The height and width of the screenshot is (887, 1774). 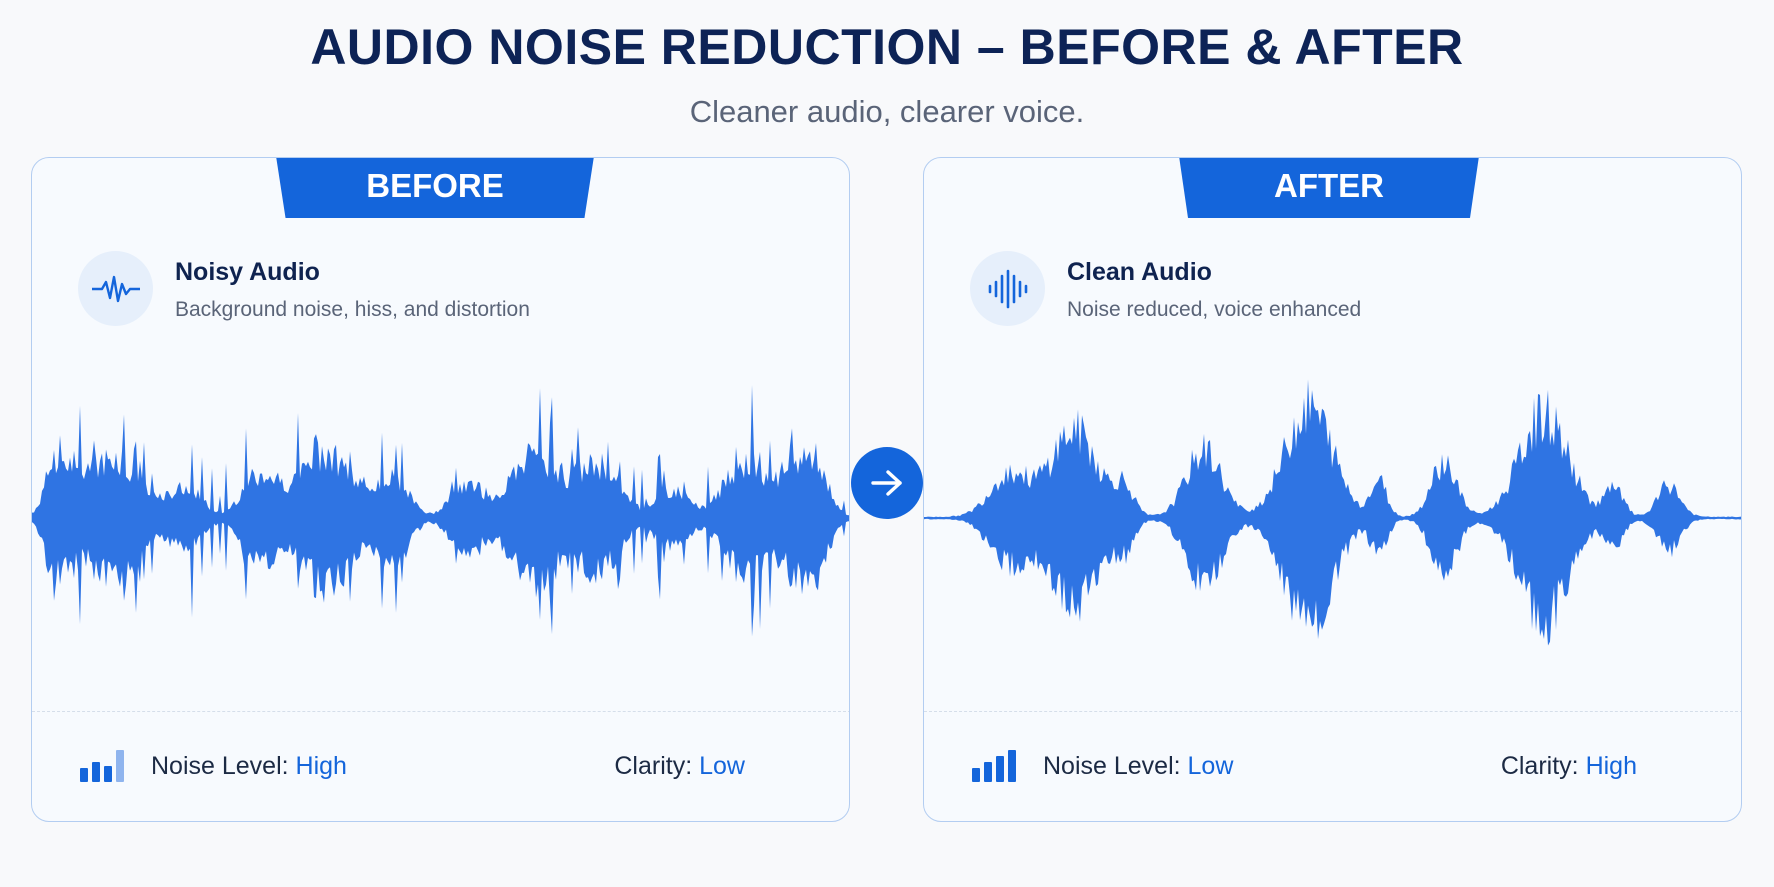 I want to click on page-subtitle: Cleaner audio, clearer voice., so click(x=887, y=111).